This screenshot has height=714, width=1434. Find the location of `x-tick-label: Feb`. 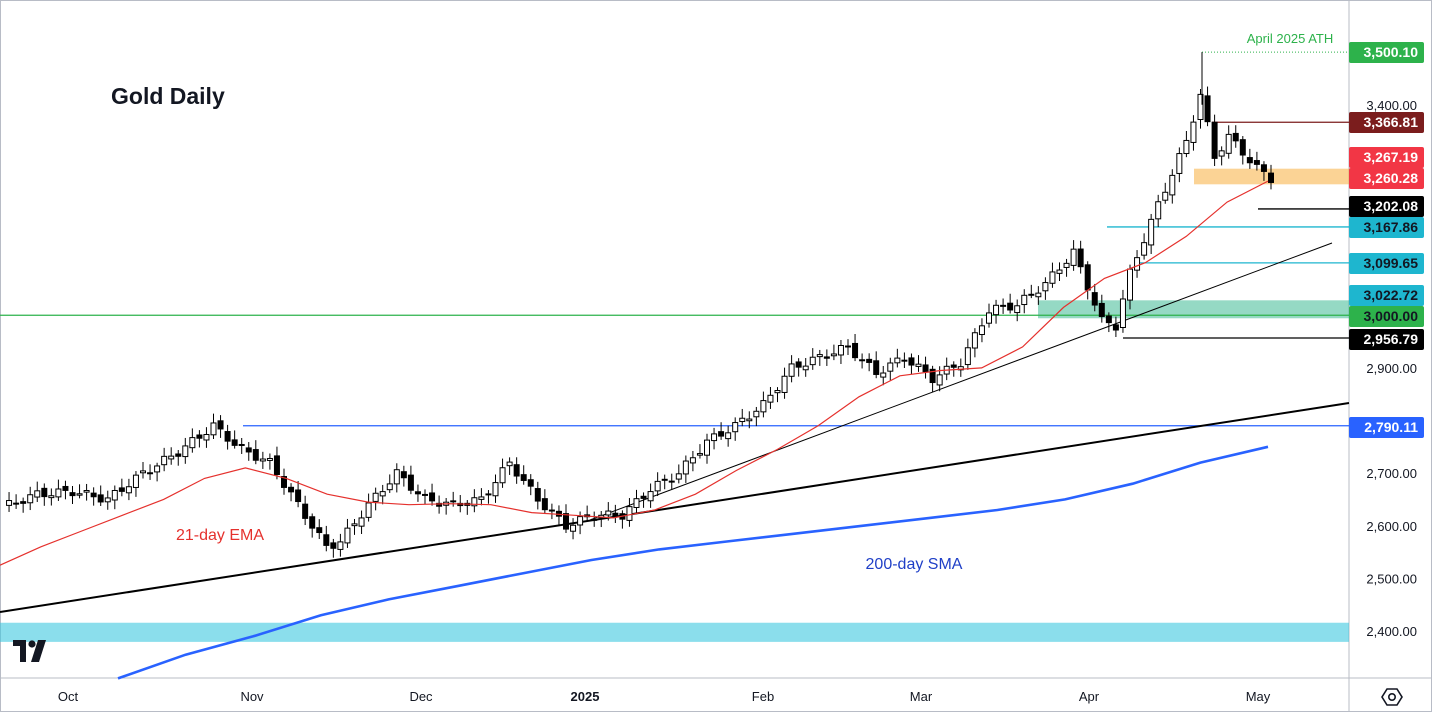

x-tick-label: Feb is located at coordinates (763, 696).